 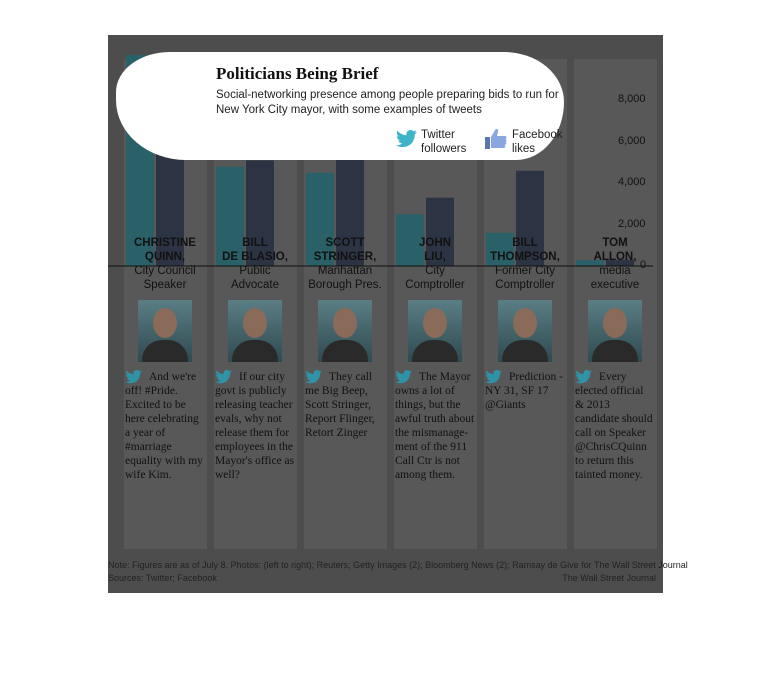 I want to click on candidate-name: JOHN, so click(x=435, y=243).